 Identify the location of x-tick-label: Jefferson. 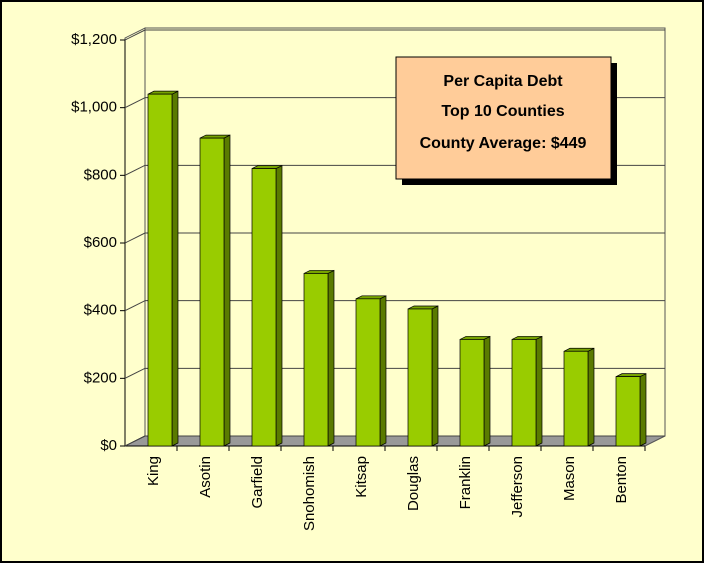
(517, 486).